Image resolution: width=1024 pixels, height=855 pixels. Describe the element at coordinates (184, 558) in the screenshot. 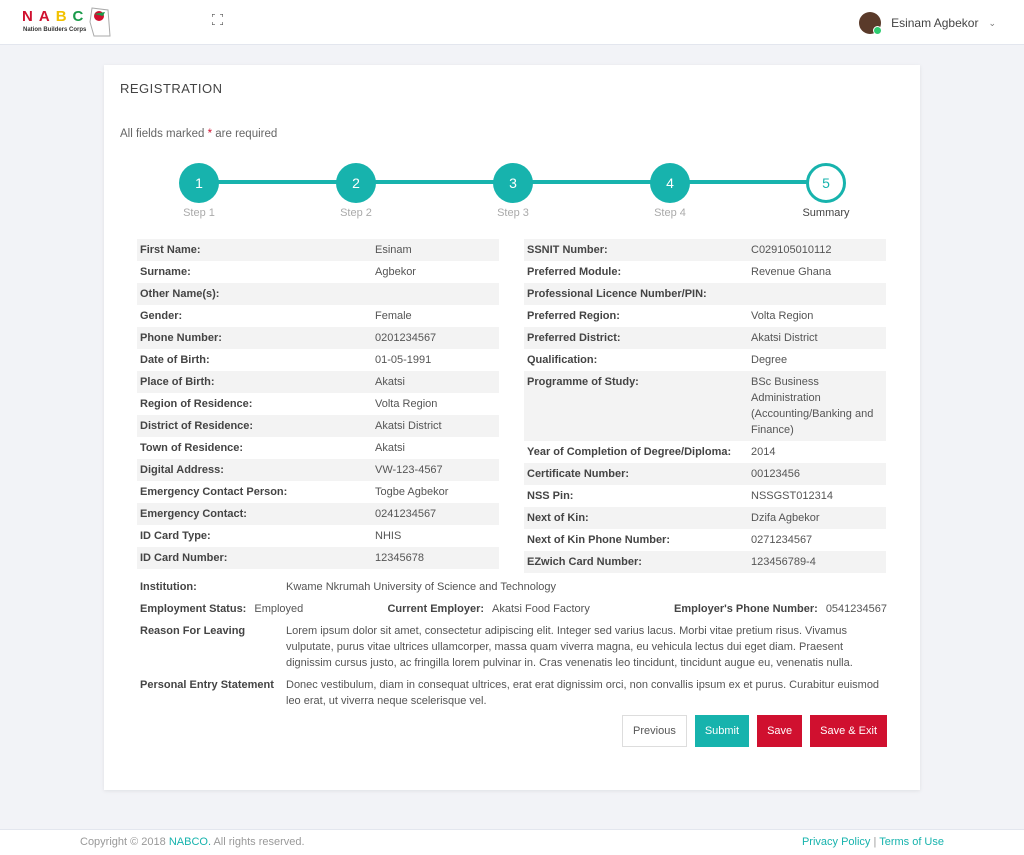

I see `field-label: ID Card Number:` at that location.